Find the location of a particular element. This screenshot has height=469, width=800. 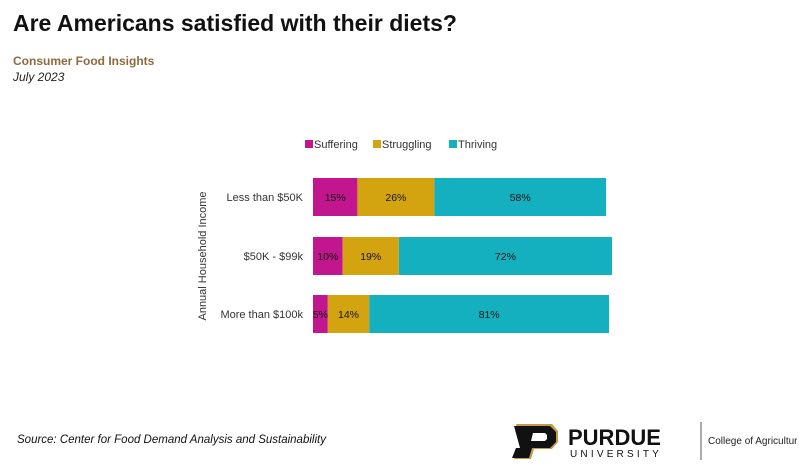

chart-subtitle: Consumer Food Insights is located at coordinates (84, 61).